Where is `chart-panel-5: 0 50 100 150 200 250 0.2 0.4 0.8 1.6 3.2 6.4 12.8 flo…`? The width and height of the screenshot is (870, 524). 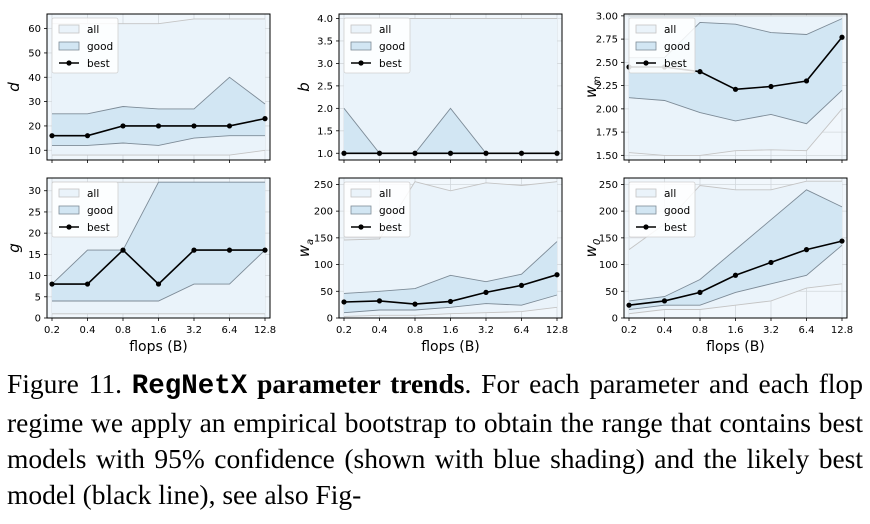 chart-panel-5: 0 50 100 150 200 250 0.2 0.4 0.8 1.6 3.2 6.4 12.8 flo… is located at coordinates (717, 266).